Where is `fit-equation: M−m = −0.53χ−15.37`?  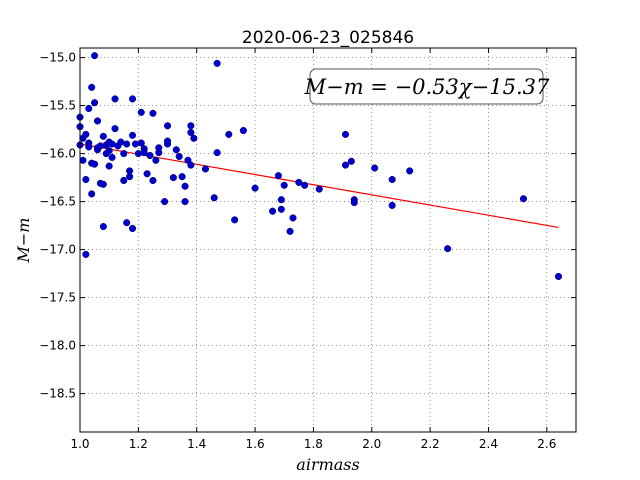 fit-equation: M−m = −0.53χ−15.37 is located at coordinates (427, 87).